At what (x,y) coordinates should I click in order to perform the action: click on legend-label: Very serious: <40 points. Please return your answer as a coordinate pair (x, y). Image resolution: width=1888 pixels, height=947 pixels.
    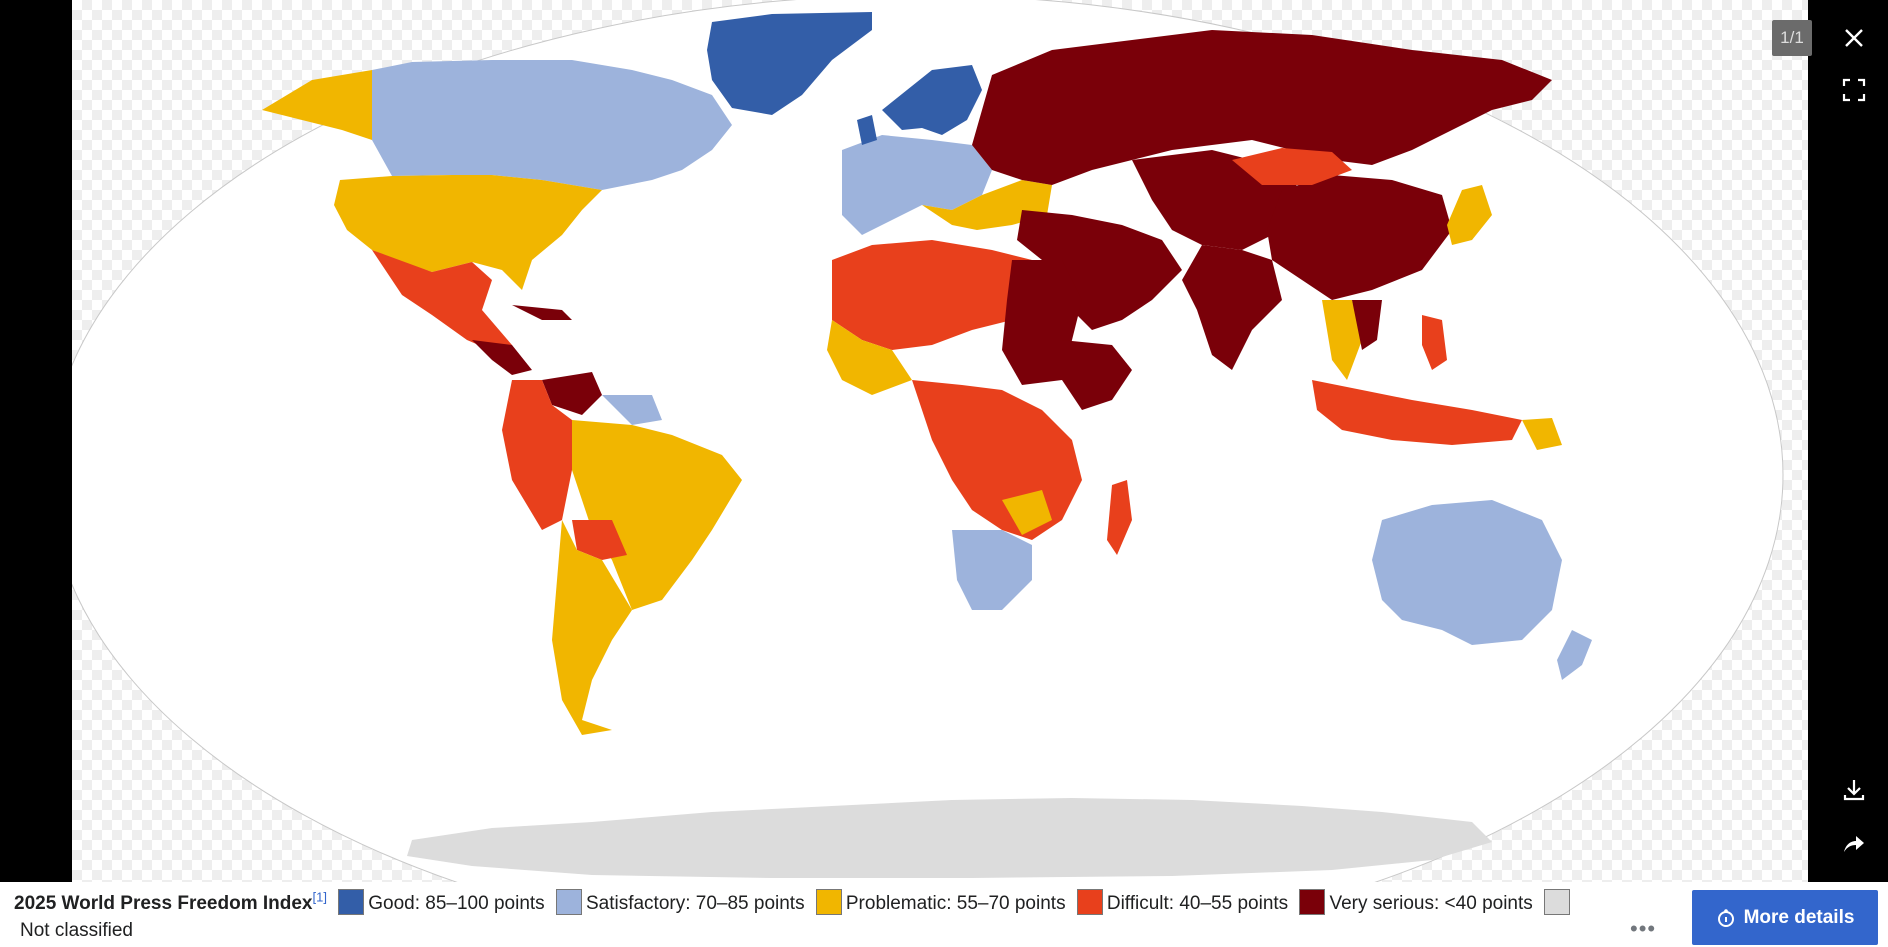
    Looking at the image, I should click on (1431, 903).